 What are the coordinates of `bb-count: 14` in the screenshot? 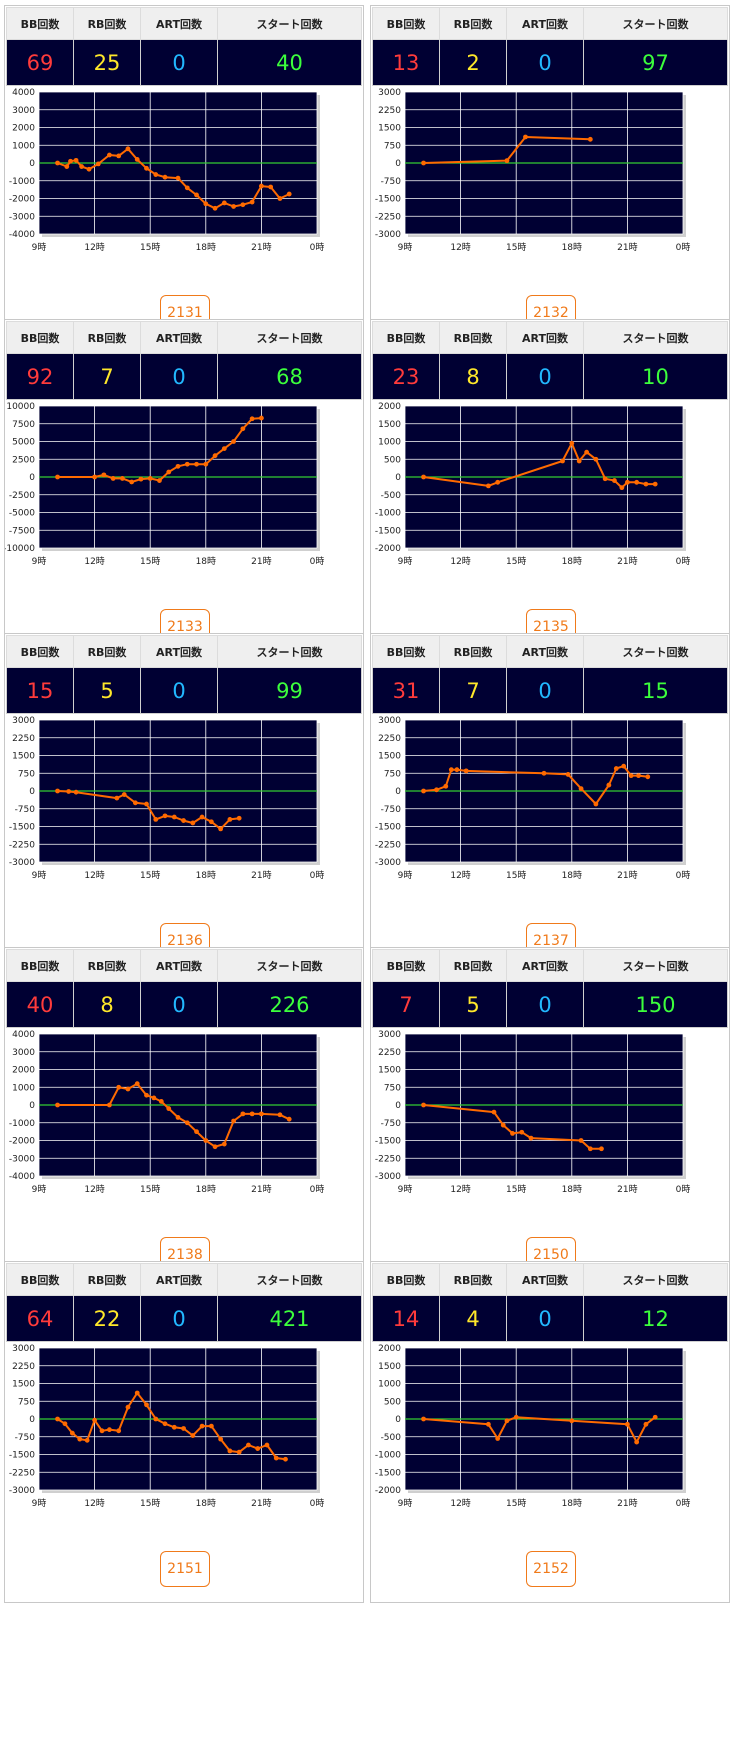 It's located at (406, 1318).